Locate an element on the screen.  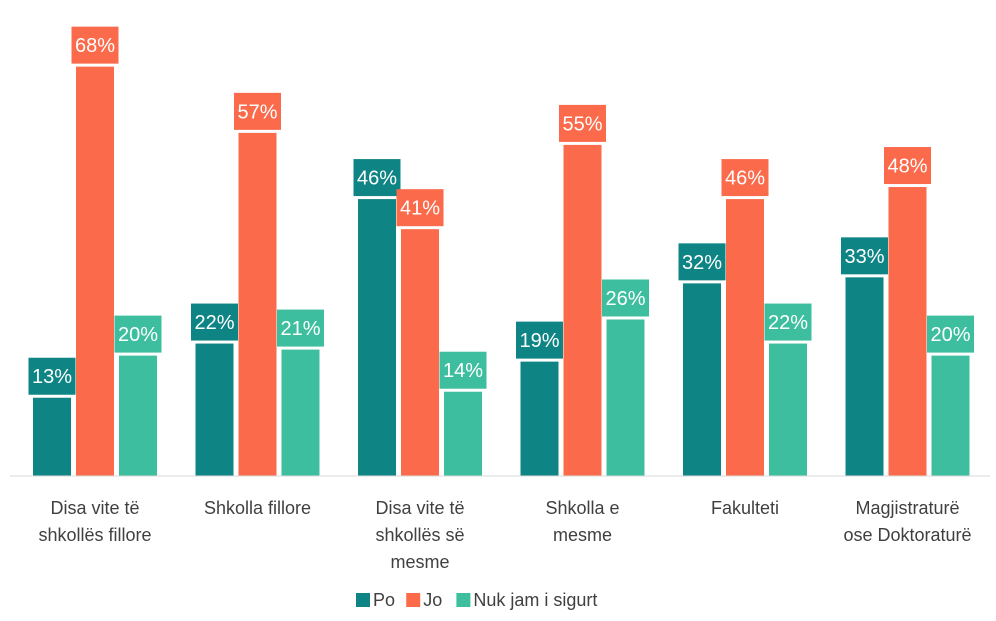
legend-swatch-nuk-jam-i-sigurt is located at coordinates (463, 600).